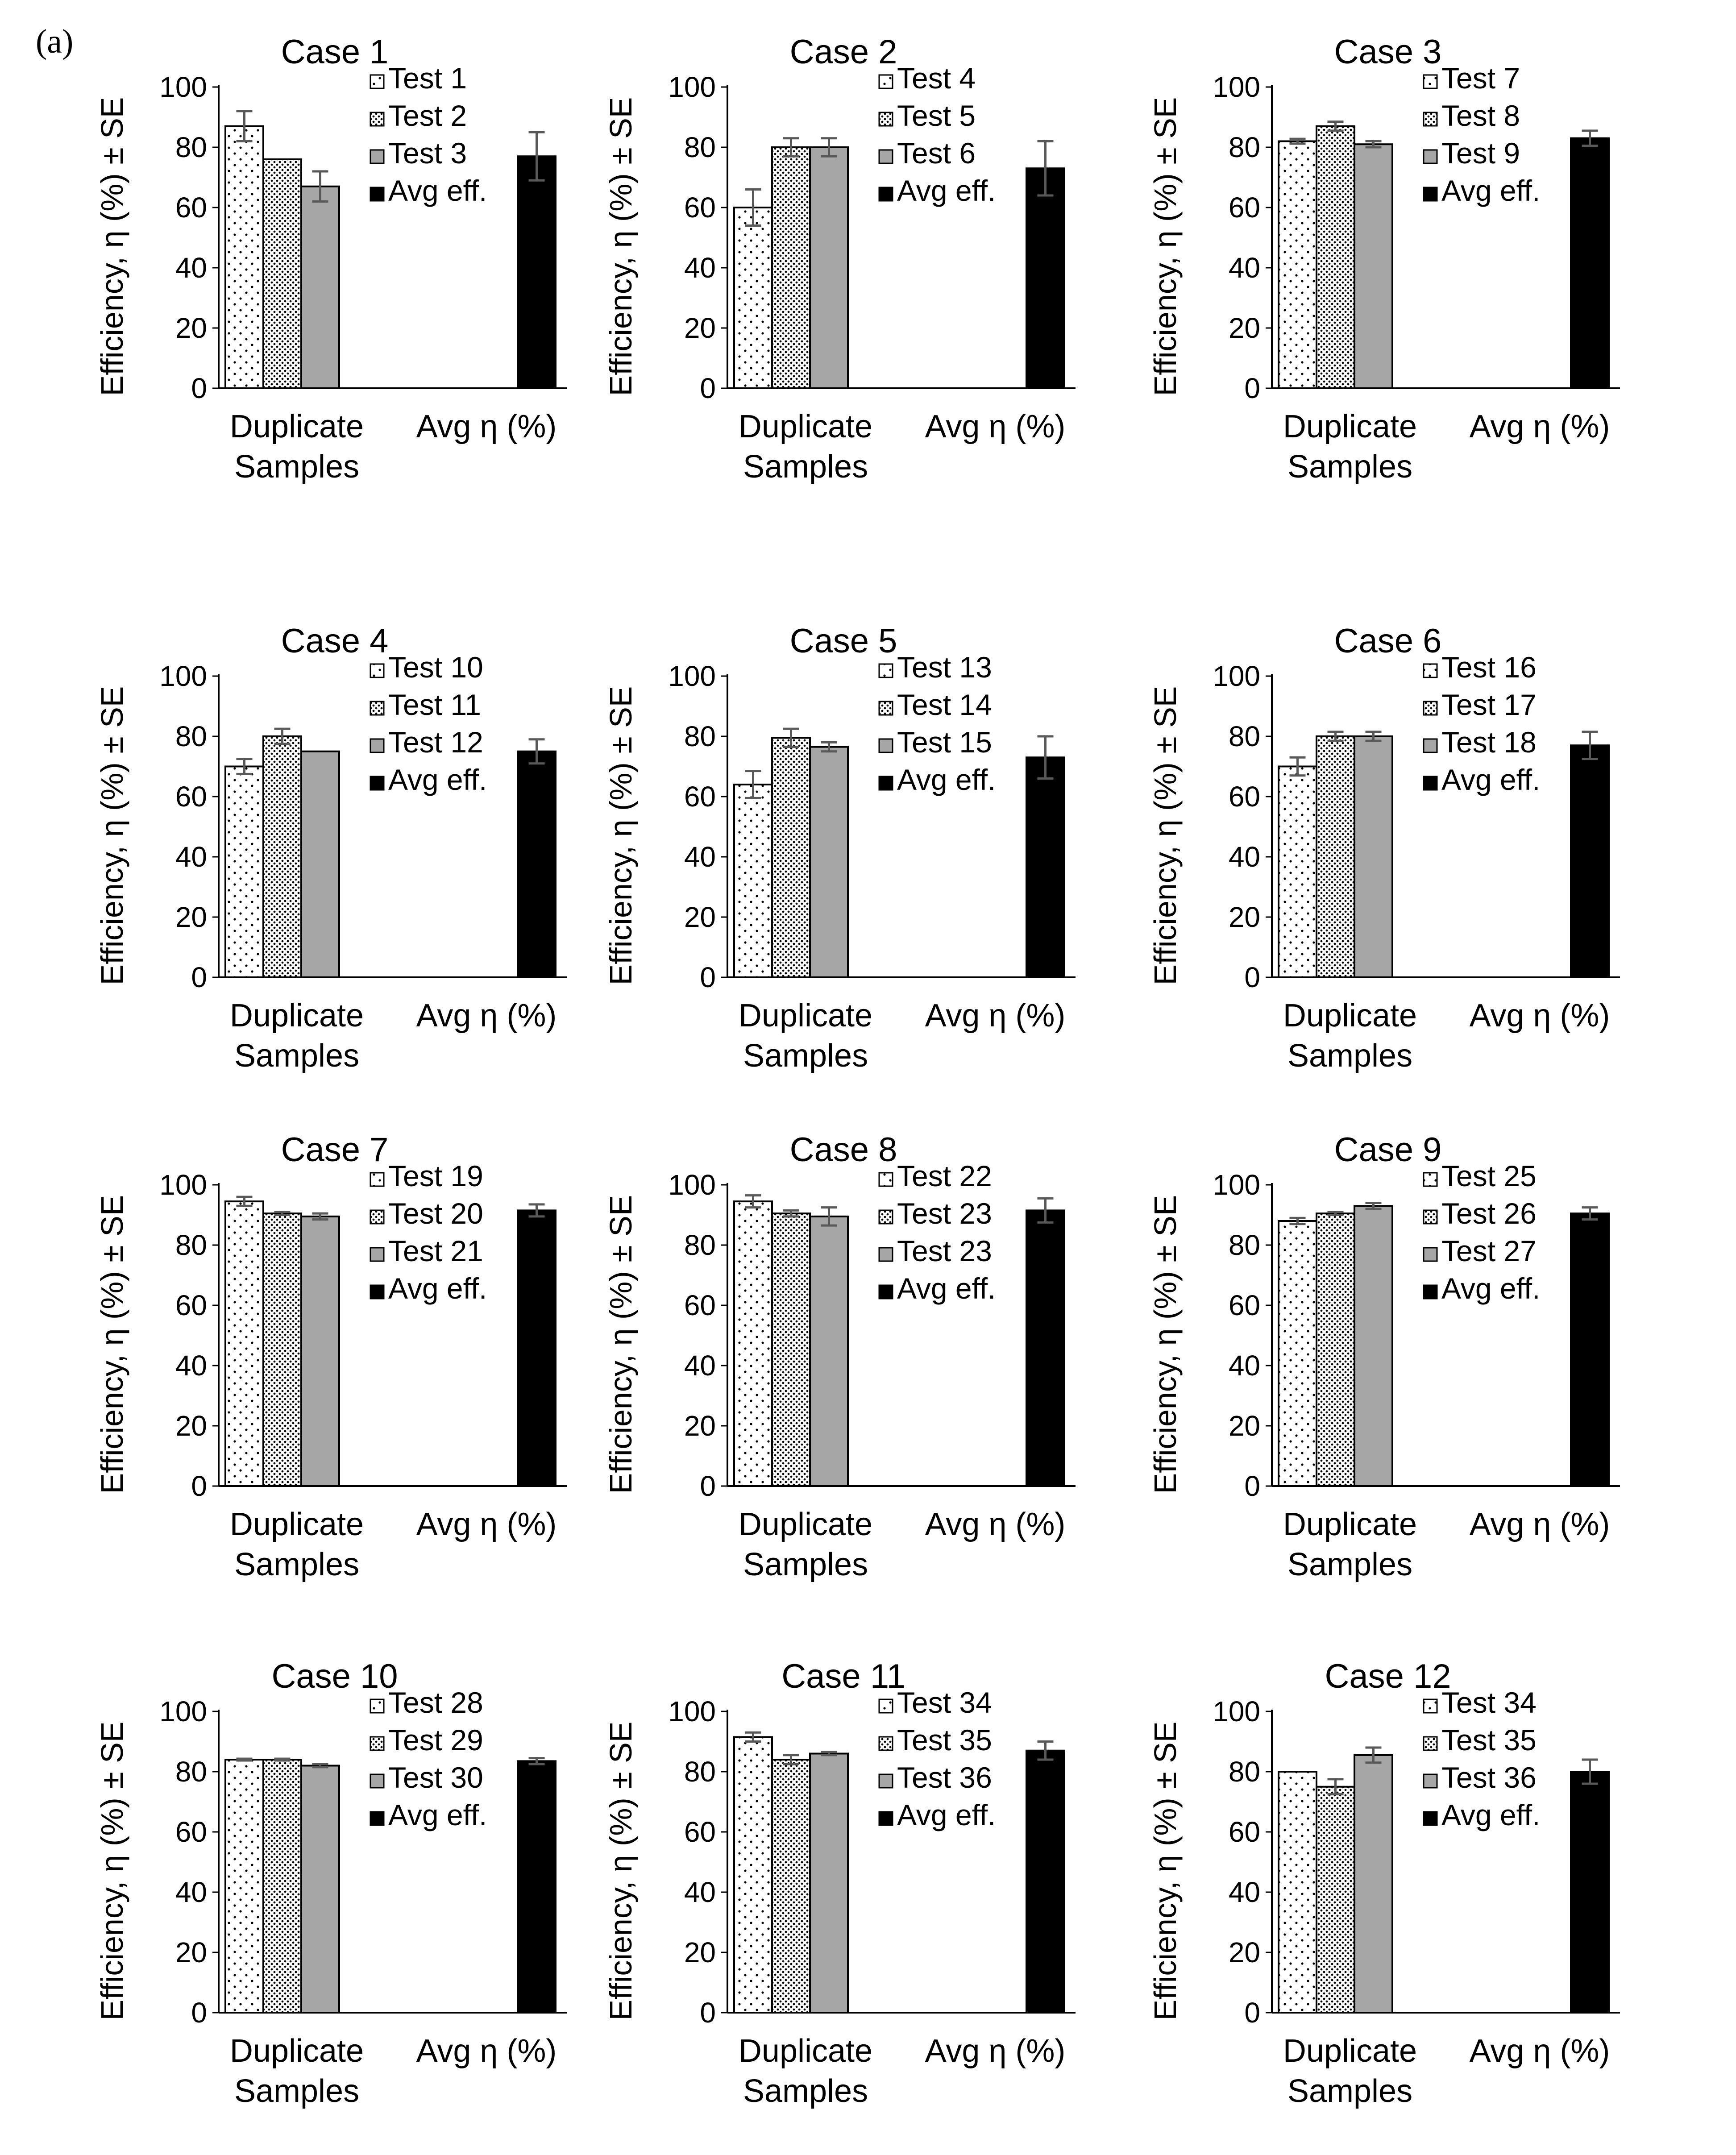 Image resolution: width=1736 pixels, height=2155 pixels. Describe the element at coordinates (944, 1702) in the screenshot. I see `legend-label: Test 34` at that location.